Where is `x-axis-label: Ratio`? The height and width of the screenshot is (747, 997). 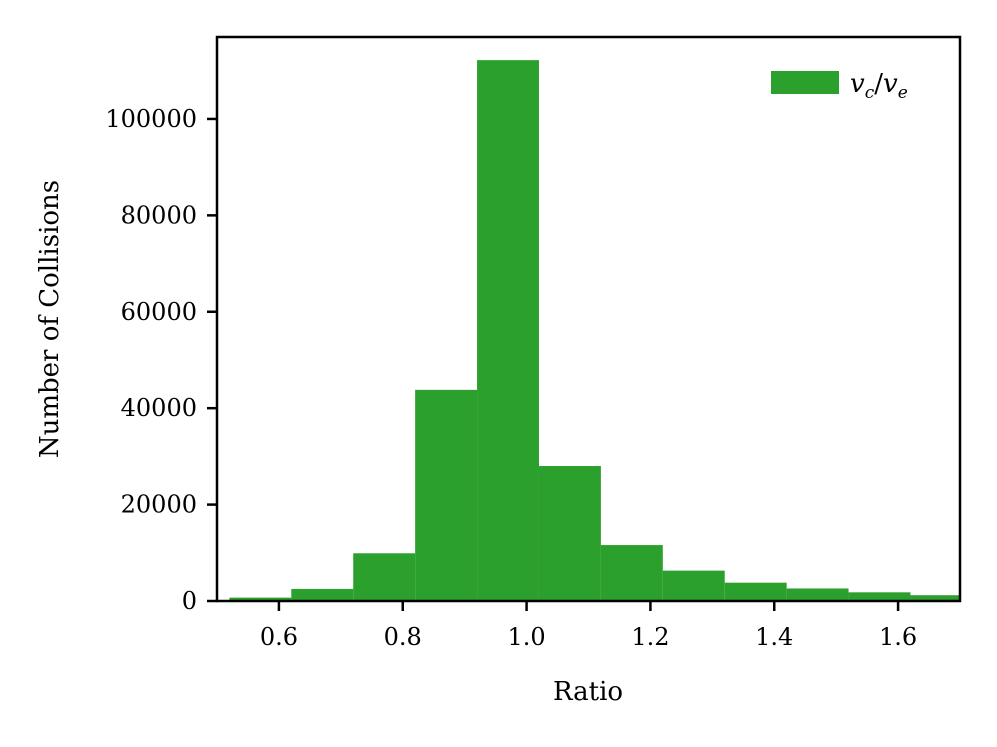
x-axis-label: Ratio is located at coordinates (588, 692).